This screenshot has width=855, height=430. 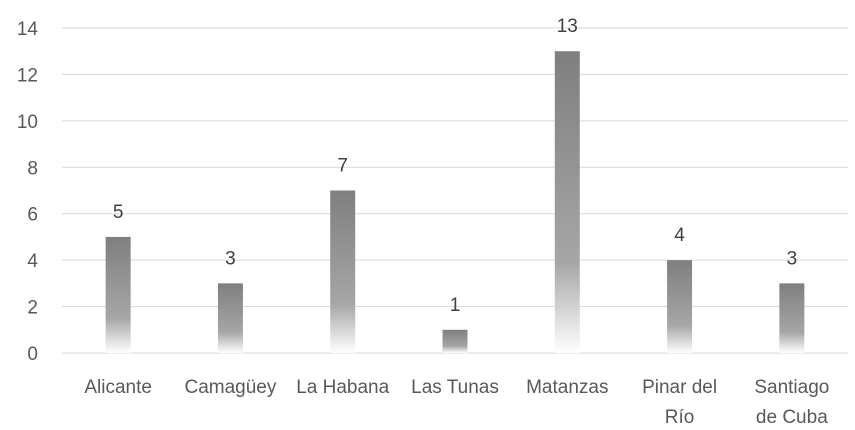 What do you see at coordinates (118, 212) in the screenshot?
I see `data-label: 5` at bounding box center [118, 212].